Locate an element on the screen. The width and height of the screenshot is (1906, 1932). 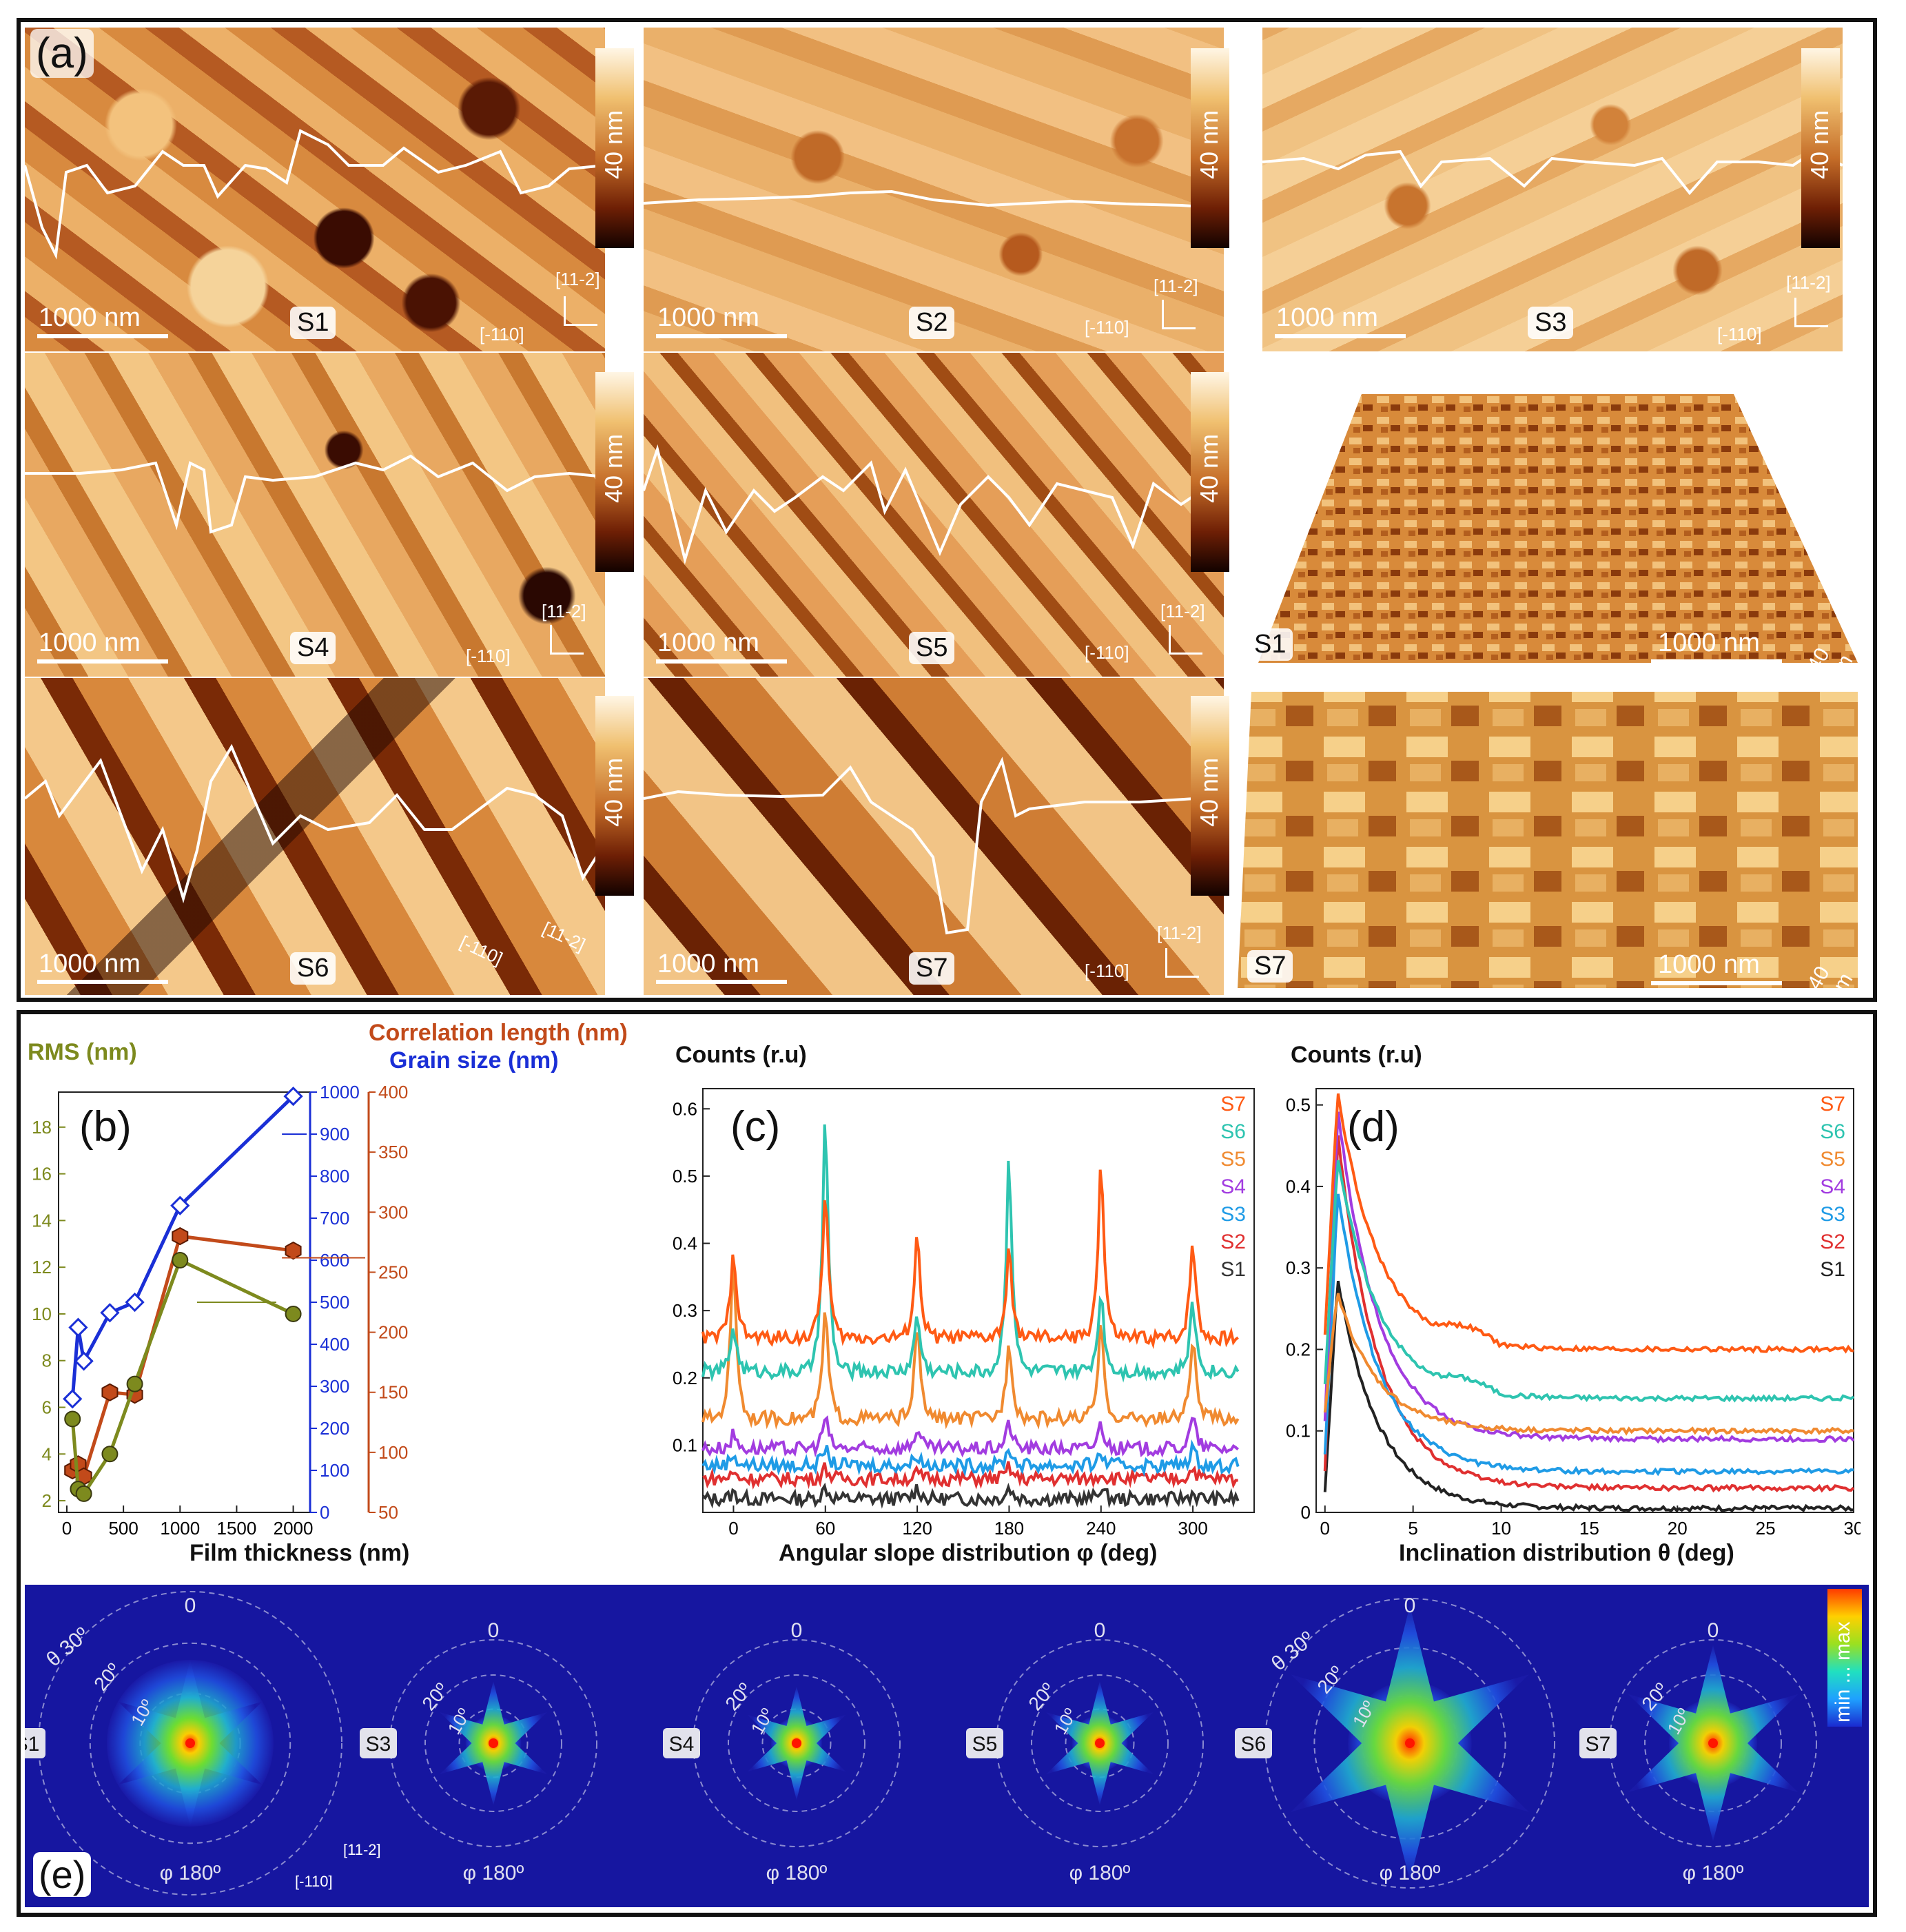
corr-tick-label: 200 is located at coordinates (393, 1332).